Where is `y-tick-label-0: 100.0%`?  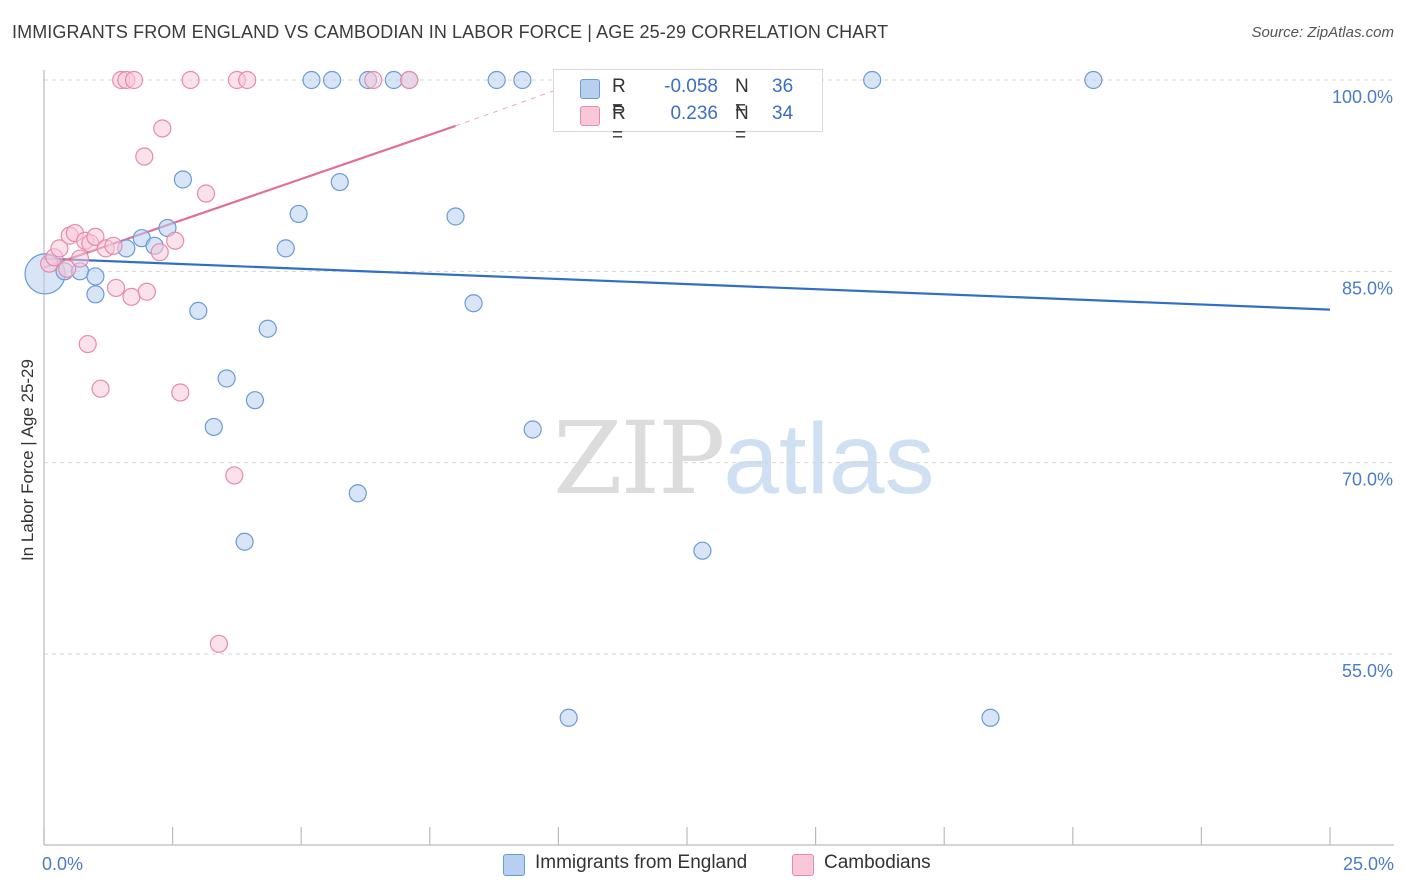
y-tick-label-0: 100.0% is located at coordinates (1362, 97).